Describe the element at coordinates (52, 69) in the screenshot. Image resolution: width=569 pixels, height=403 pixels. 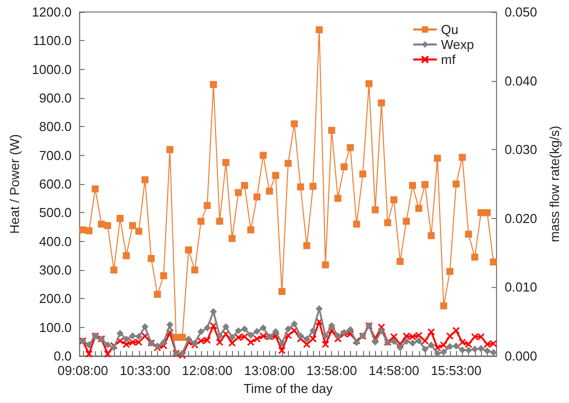
I see `y-tick-label: 1000.0` at that location.